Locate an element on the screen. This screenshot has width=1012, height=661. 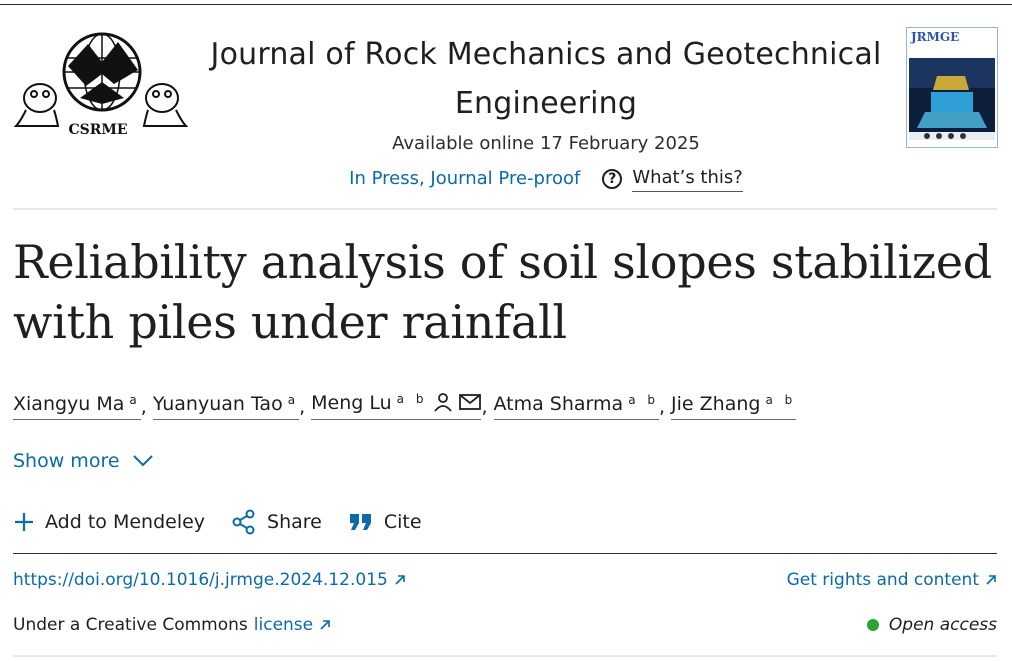
in-press-link: In Press, Journal Pre-proof is located at coordinates (465, 178).